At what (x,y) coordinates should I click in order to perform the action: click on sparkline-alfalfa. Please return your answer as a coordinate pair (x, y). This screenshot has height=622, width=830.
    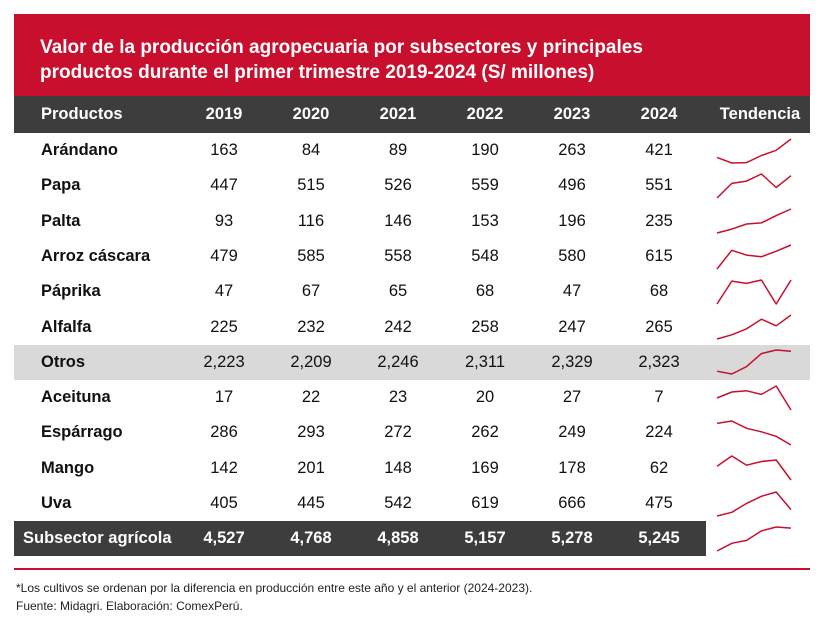
    Looking at the image, I should click on (754, 327).